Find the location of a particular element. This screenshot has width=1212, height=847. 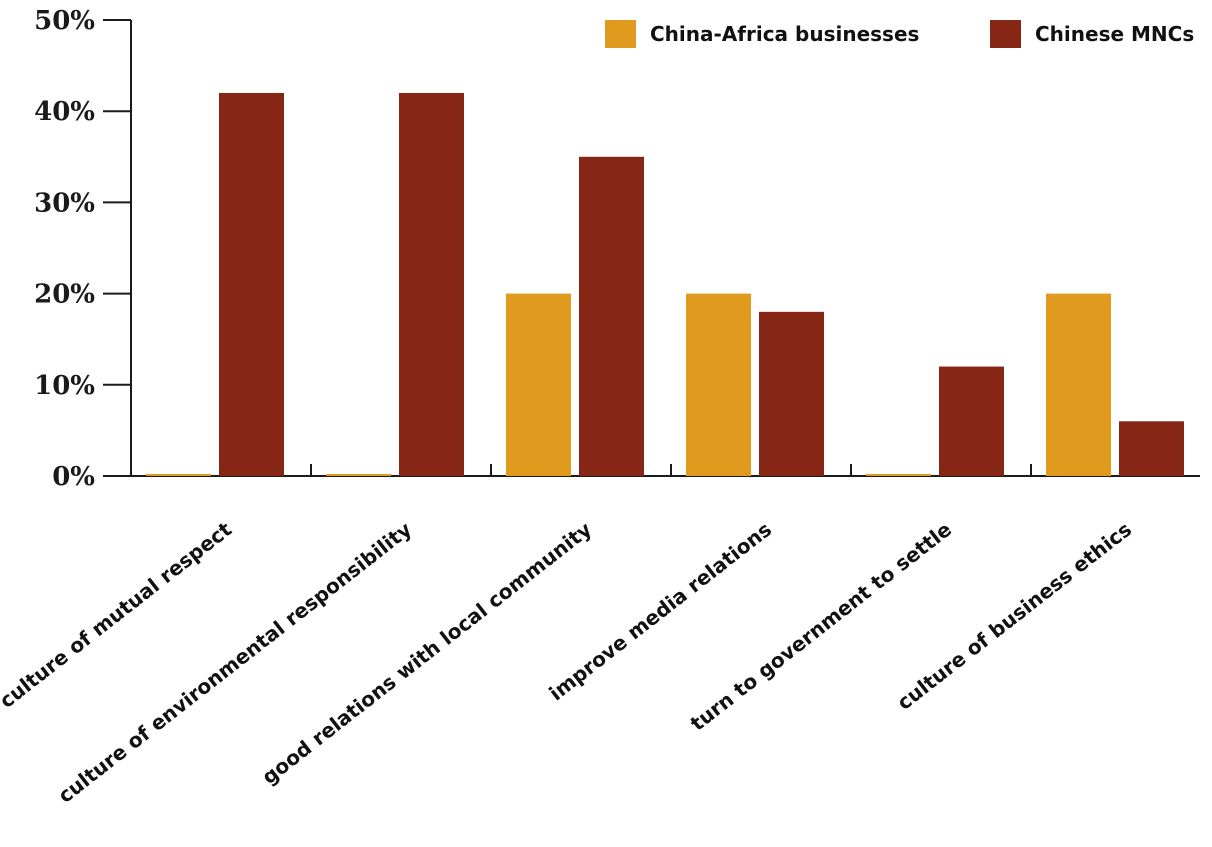

y-tick-label: 40% is located at coordinates (64, 112).